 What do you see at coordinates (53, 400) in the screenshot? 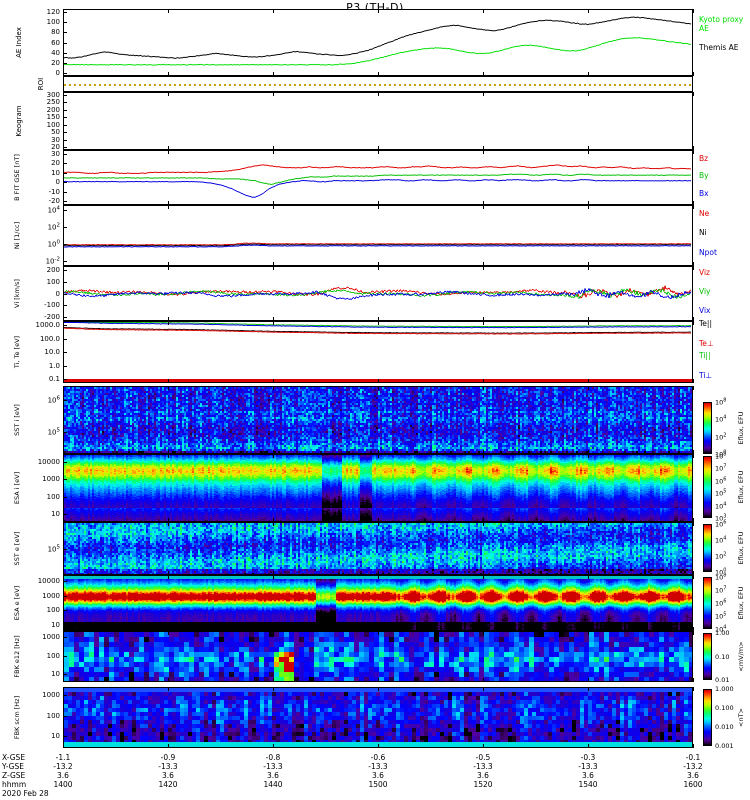
I see `y-tick-label: 106` at bounding box center [53, 400].